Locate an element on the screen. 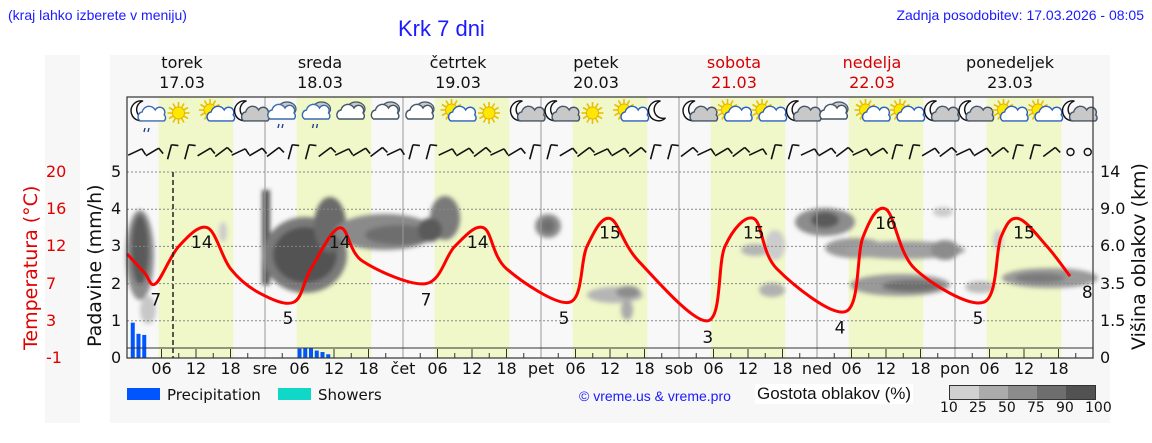  day-name: četrtek is located at coordinates (458, 62).